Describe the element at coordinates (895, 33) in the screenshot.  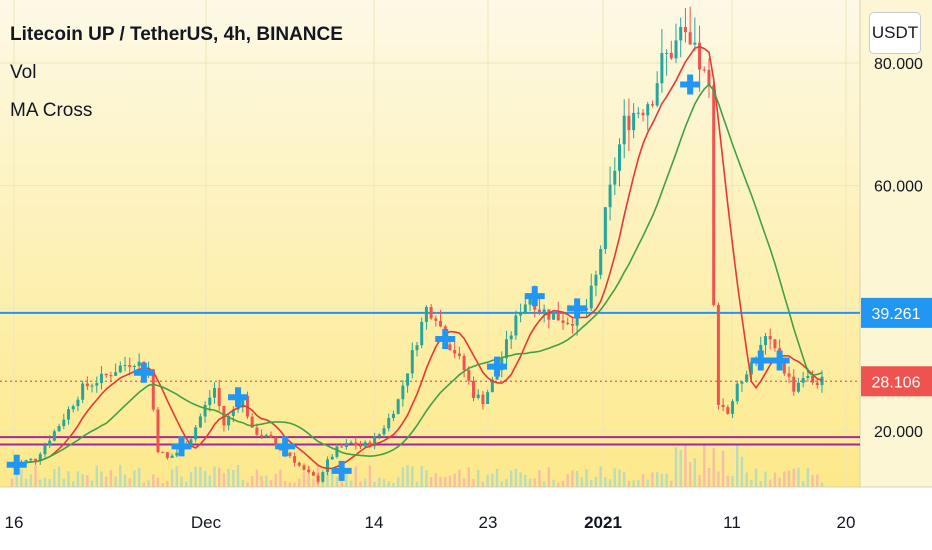
I see `currency-button: USDT` at that location.